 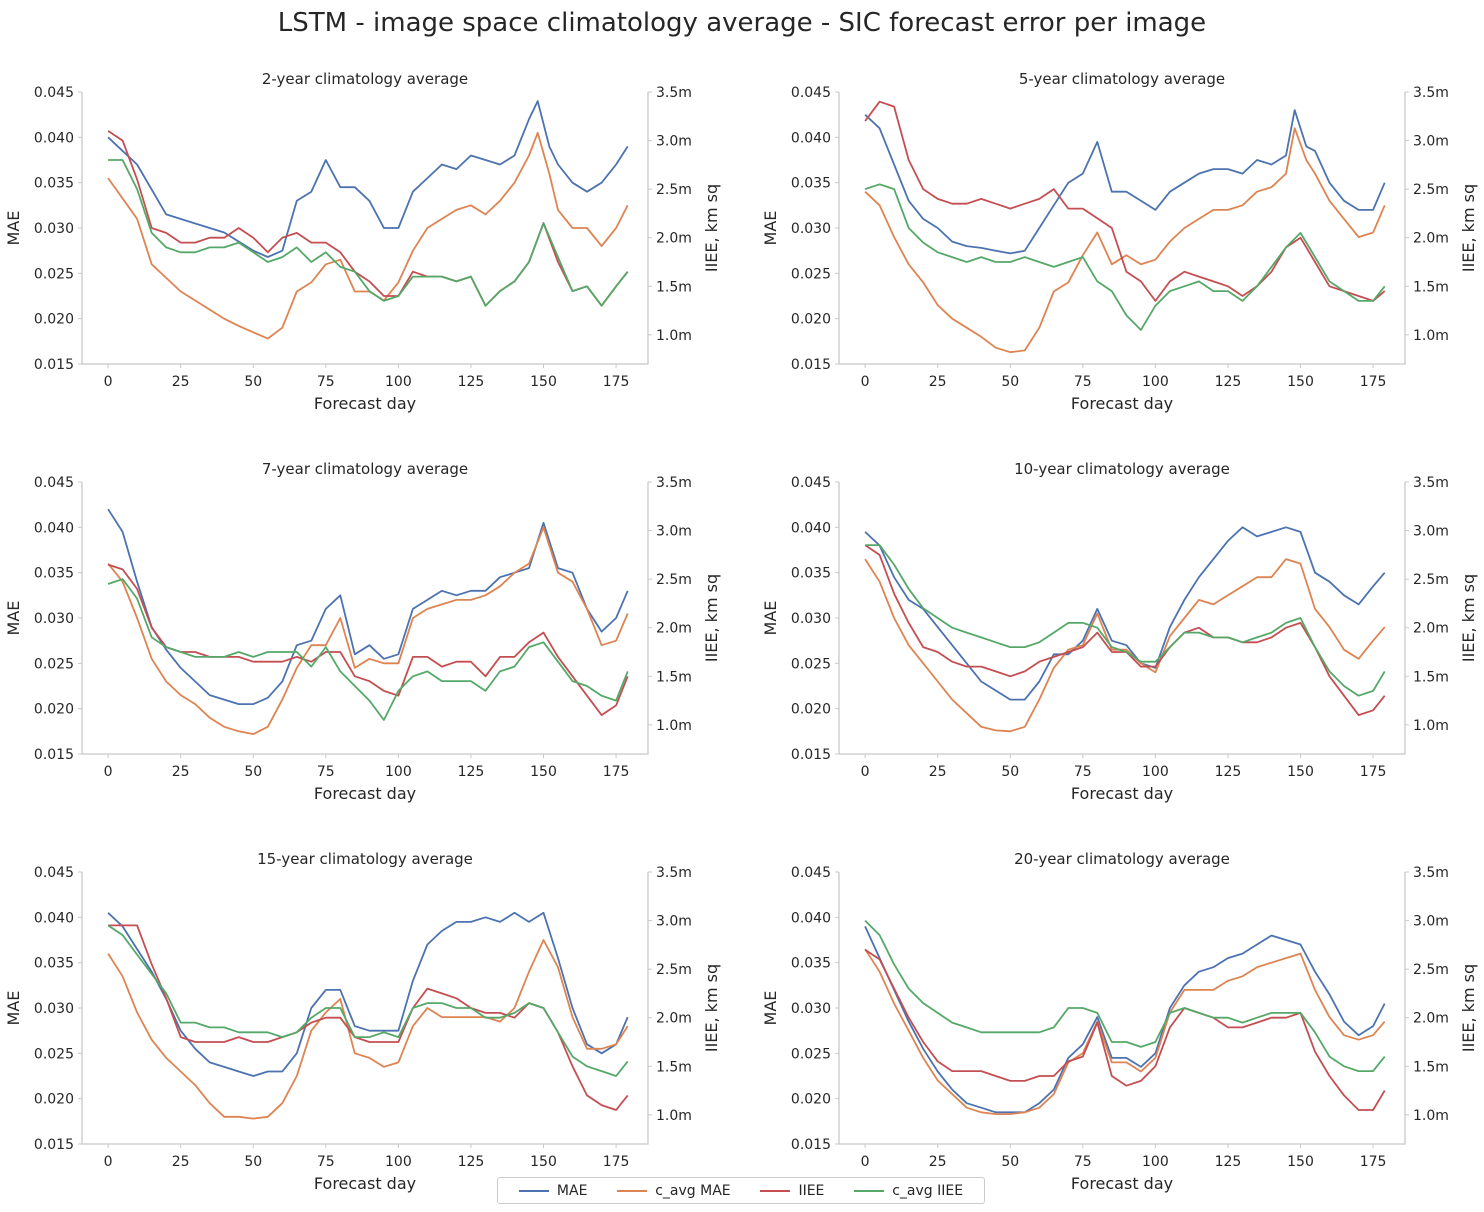 I want to click on legend-swatch-c-avg-iiee, so click(x=869, y=1190).